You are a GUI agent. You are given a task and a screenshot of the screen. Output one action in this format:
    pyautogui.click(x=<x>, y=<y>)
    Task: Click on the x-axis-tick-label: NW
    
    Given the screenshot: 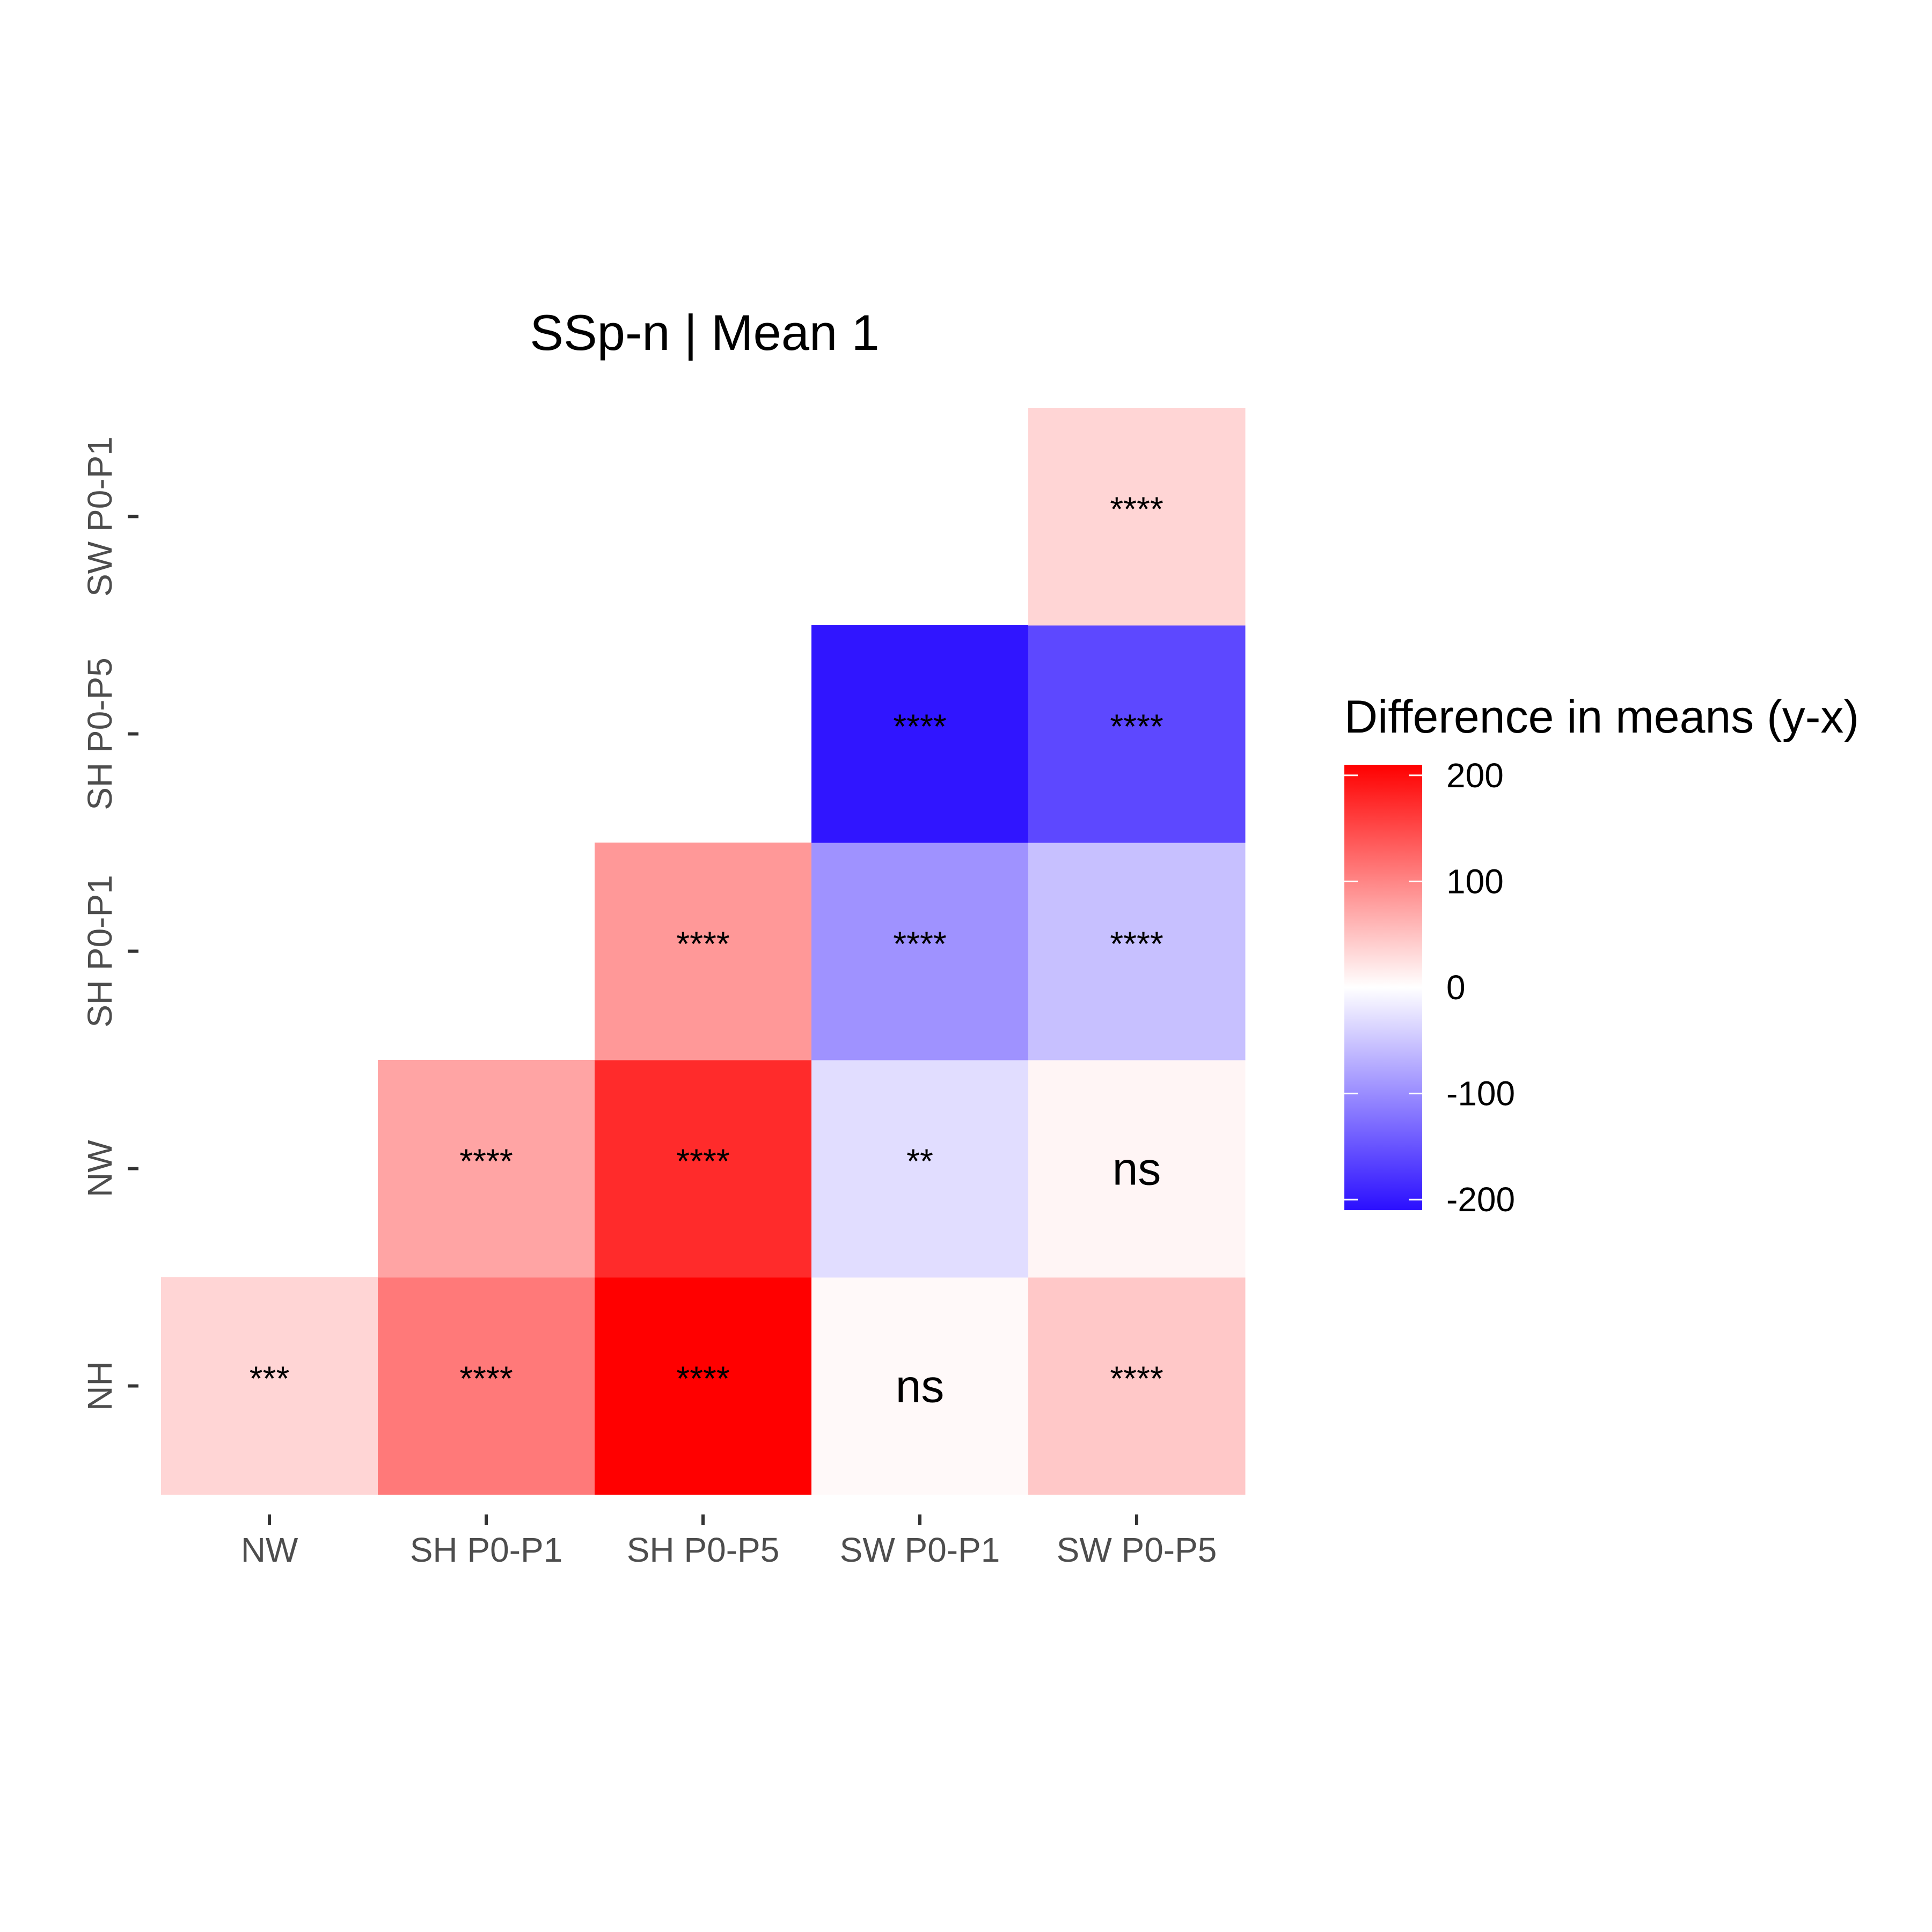 What is the action you would take?
    pyautogui.click(x=269, y=1550)
    